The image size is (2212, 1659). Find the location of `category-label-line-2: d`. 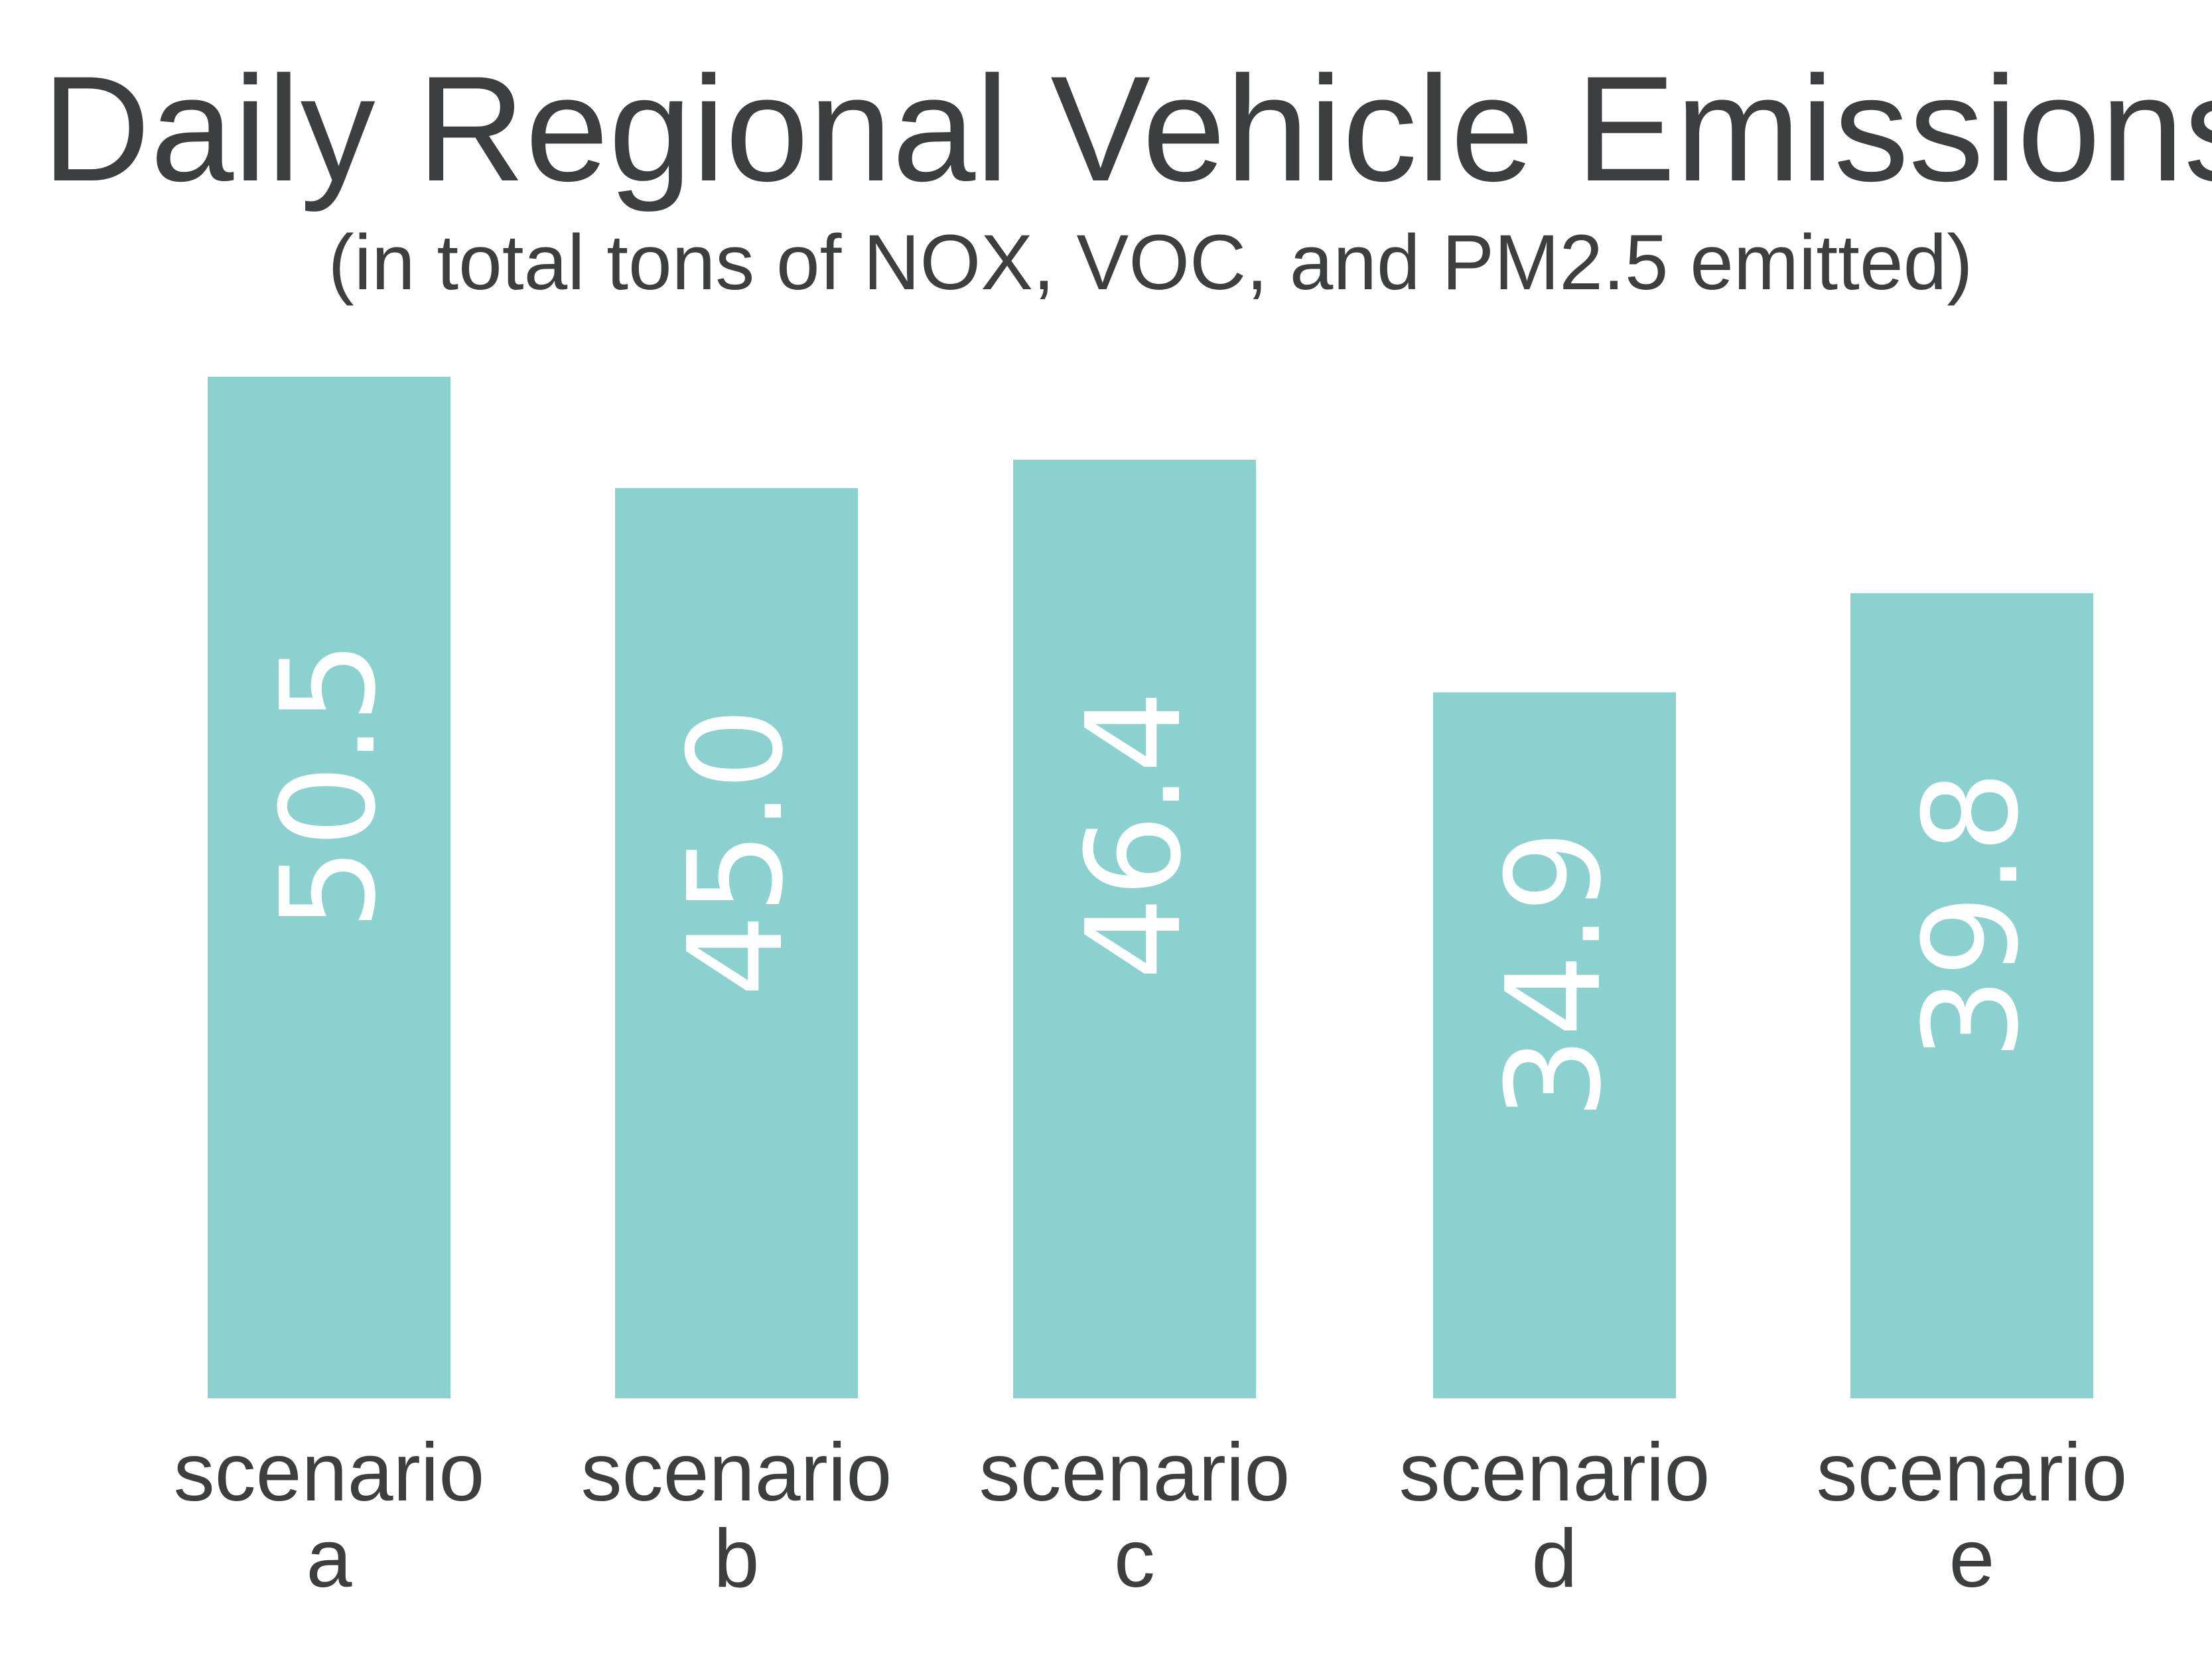

category-label-line-2: d is located at coordinates (1555, 1559).